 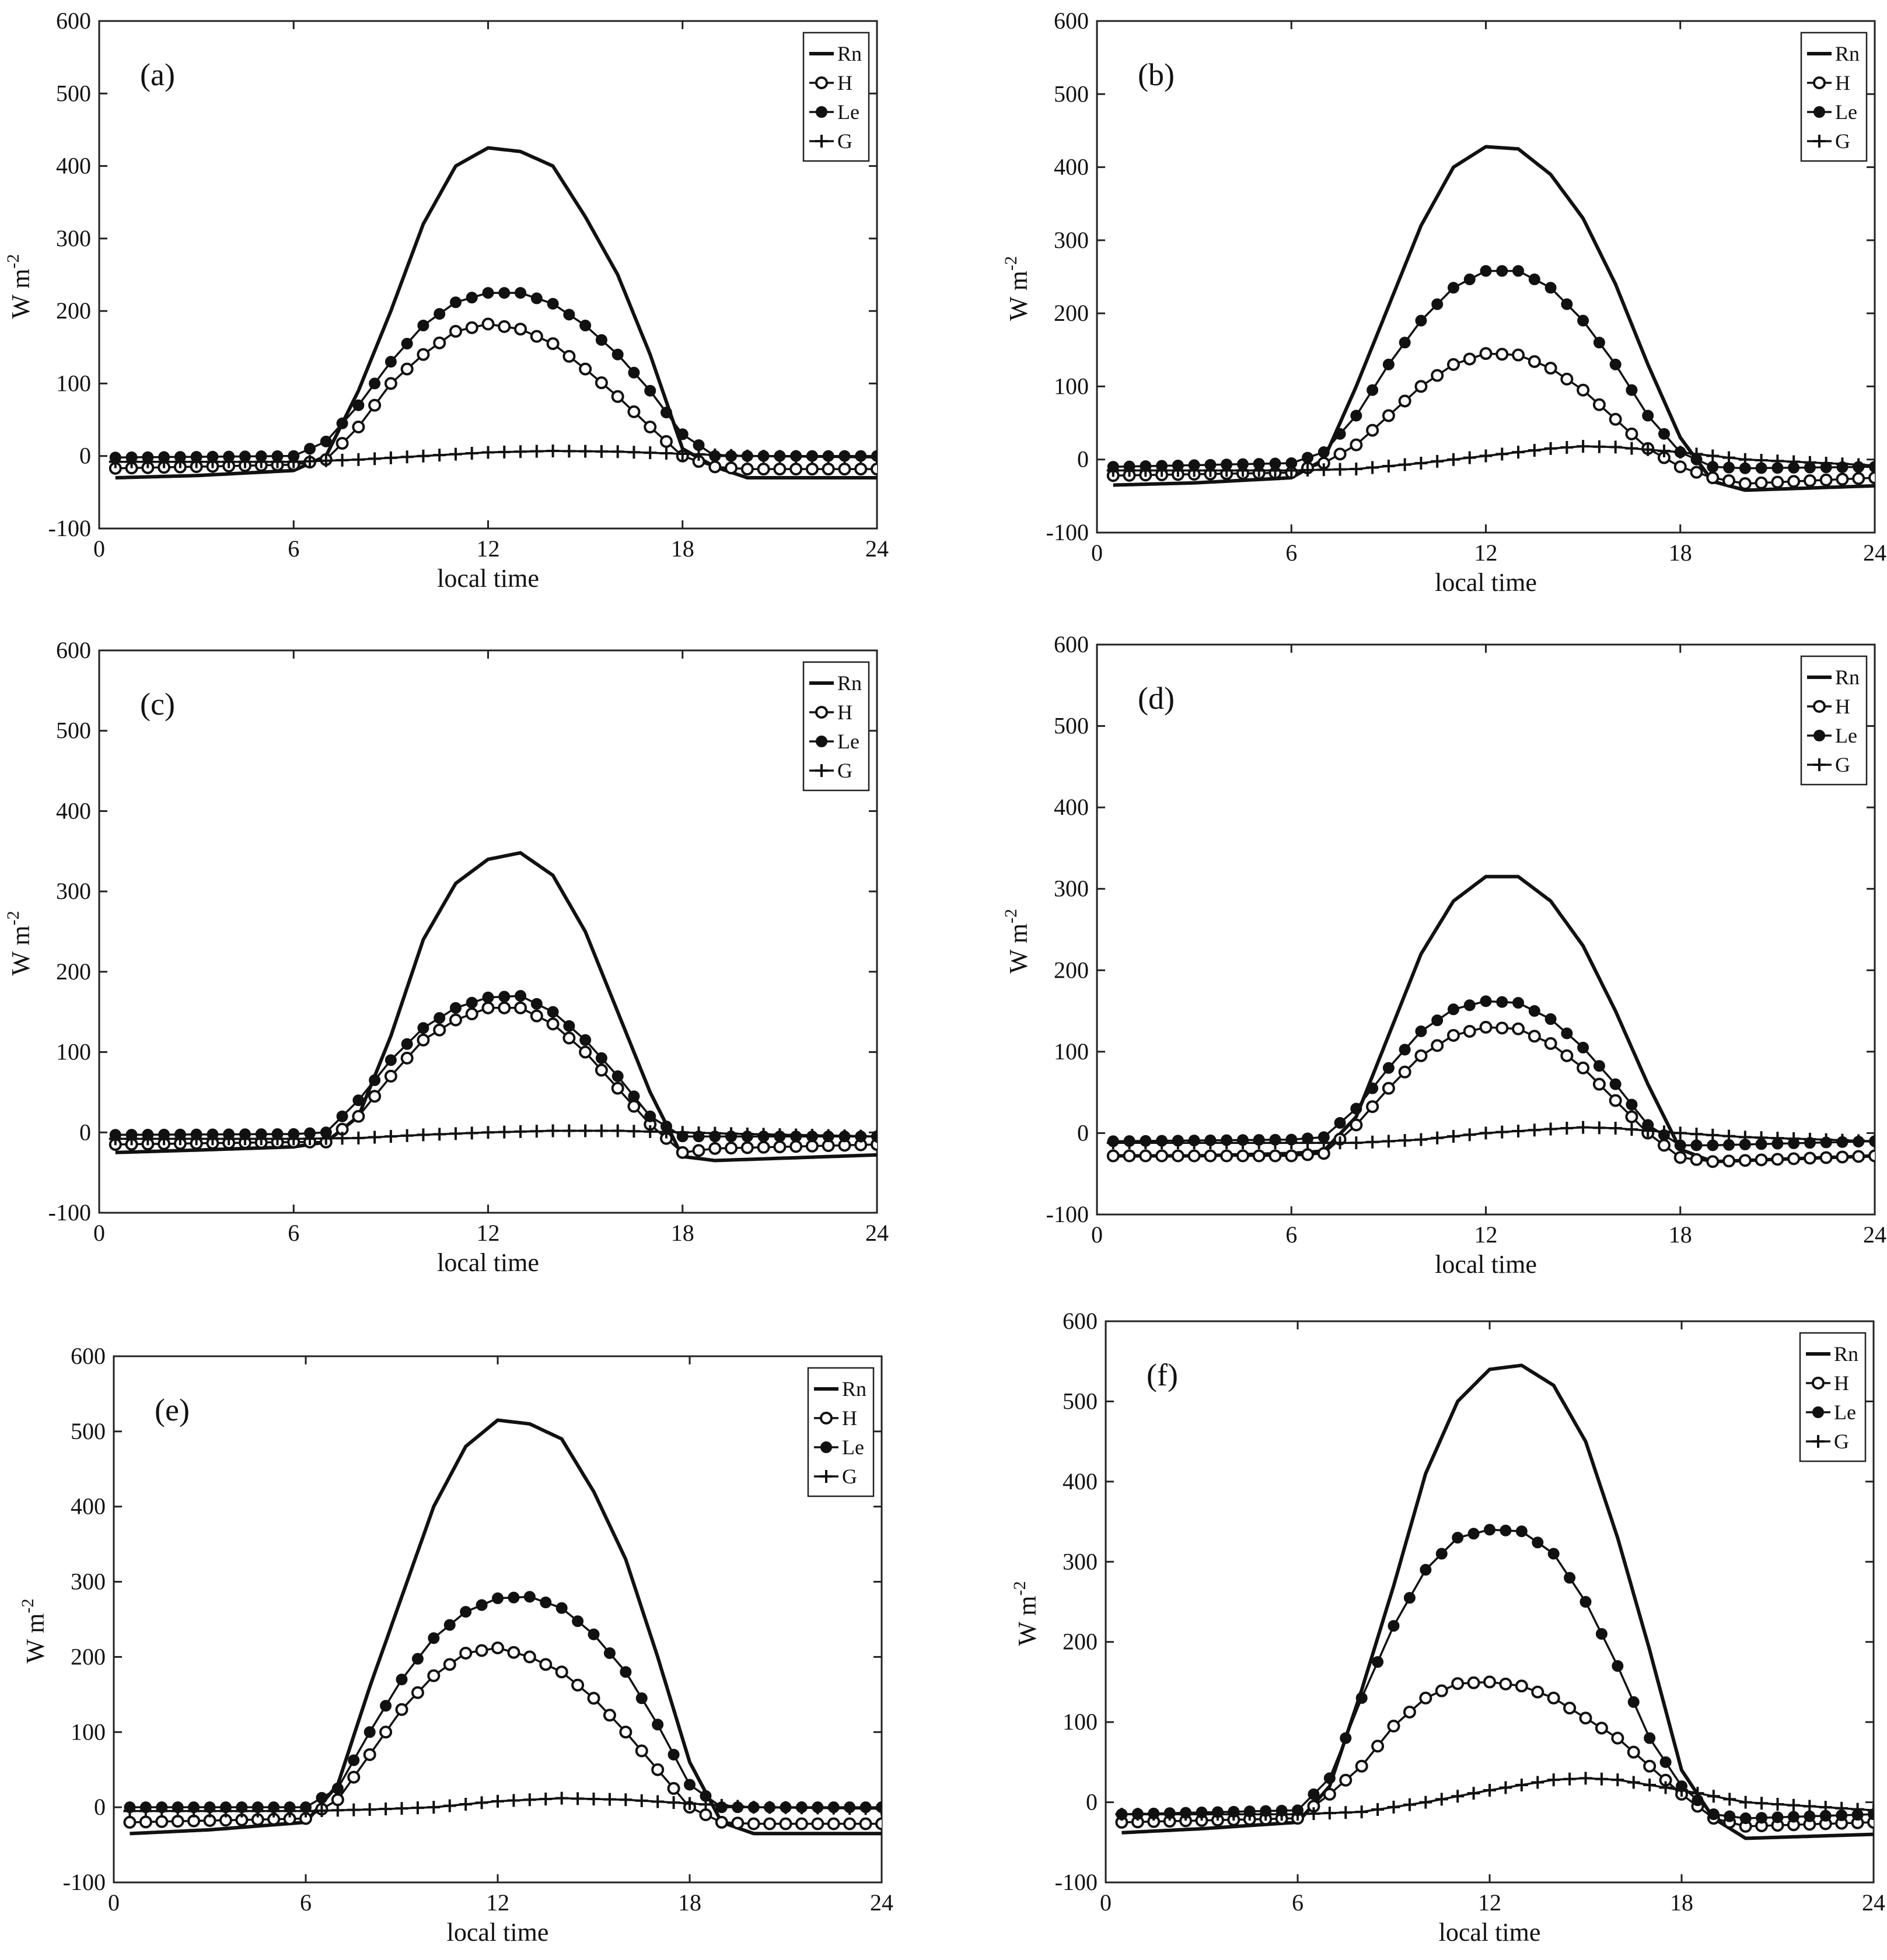 I want to click on y-tick-label: 500, so click(x=1071, y=93).